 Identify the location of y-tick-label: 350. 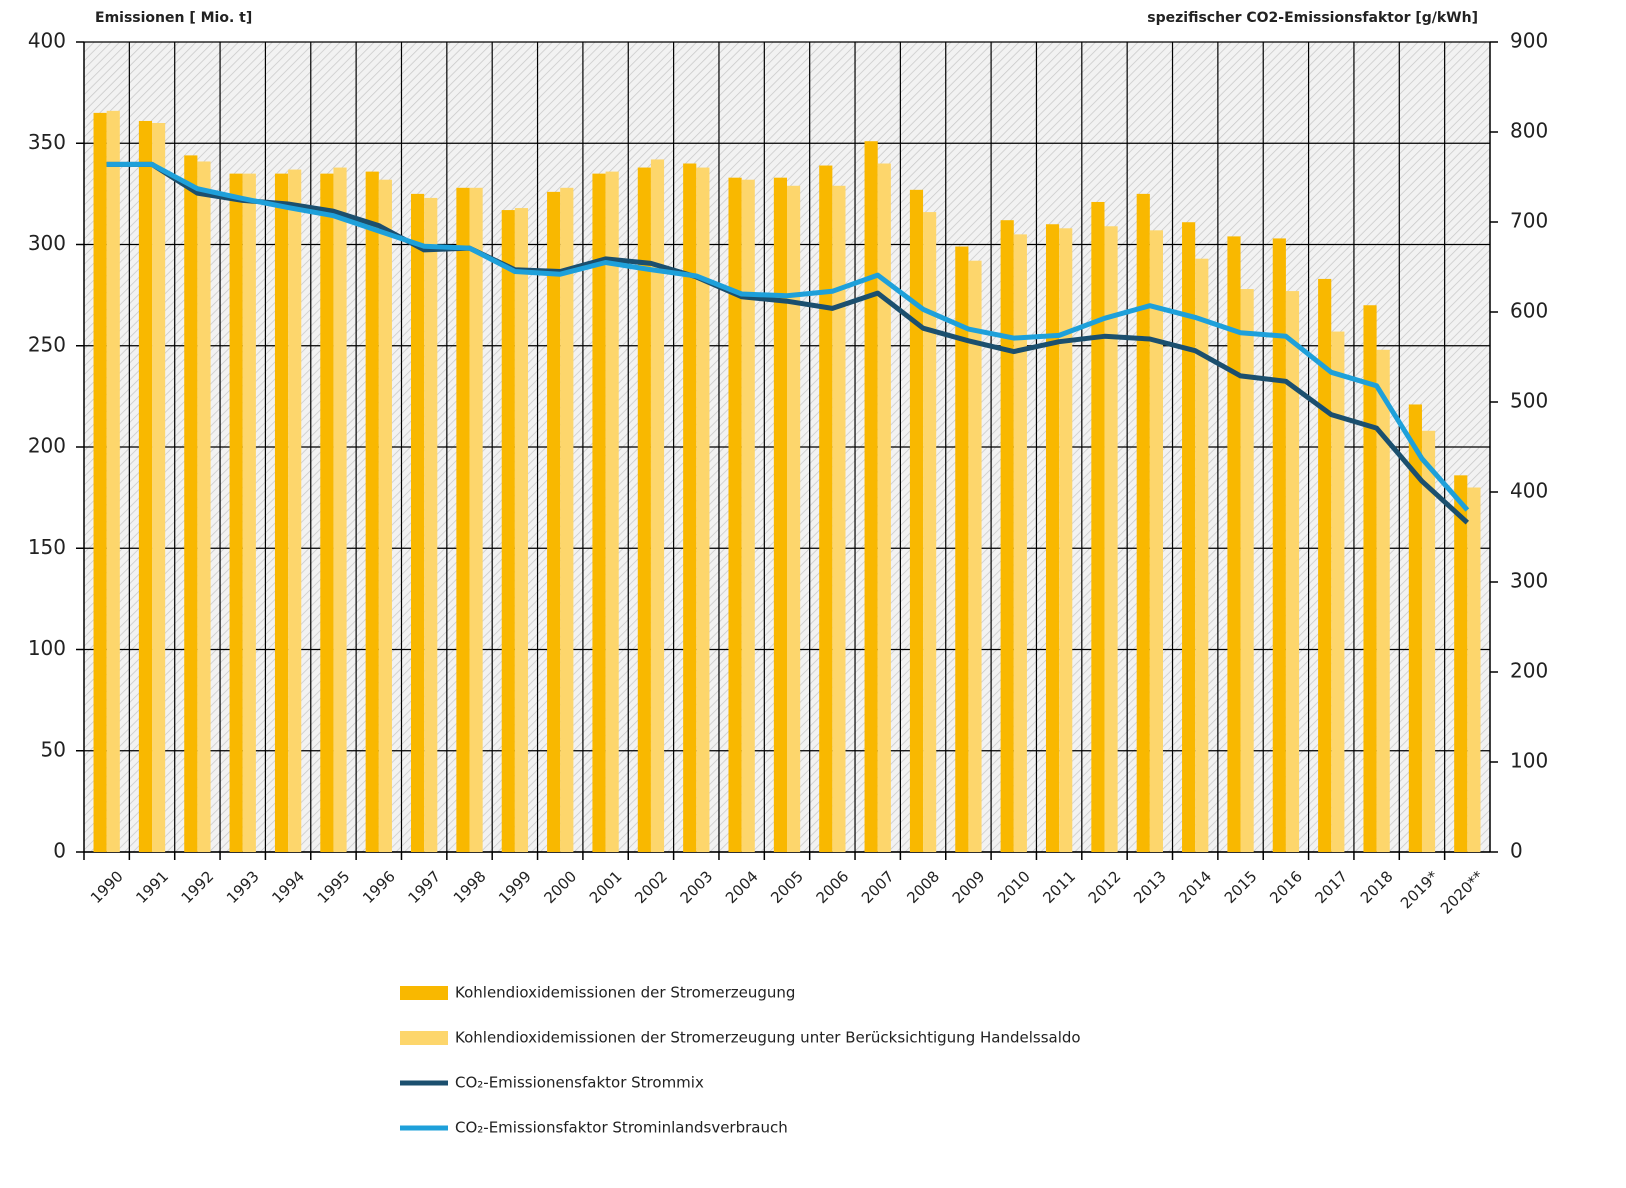
(47, 142).